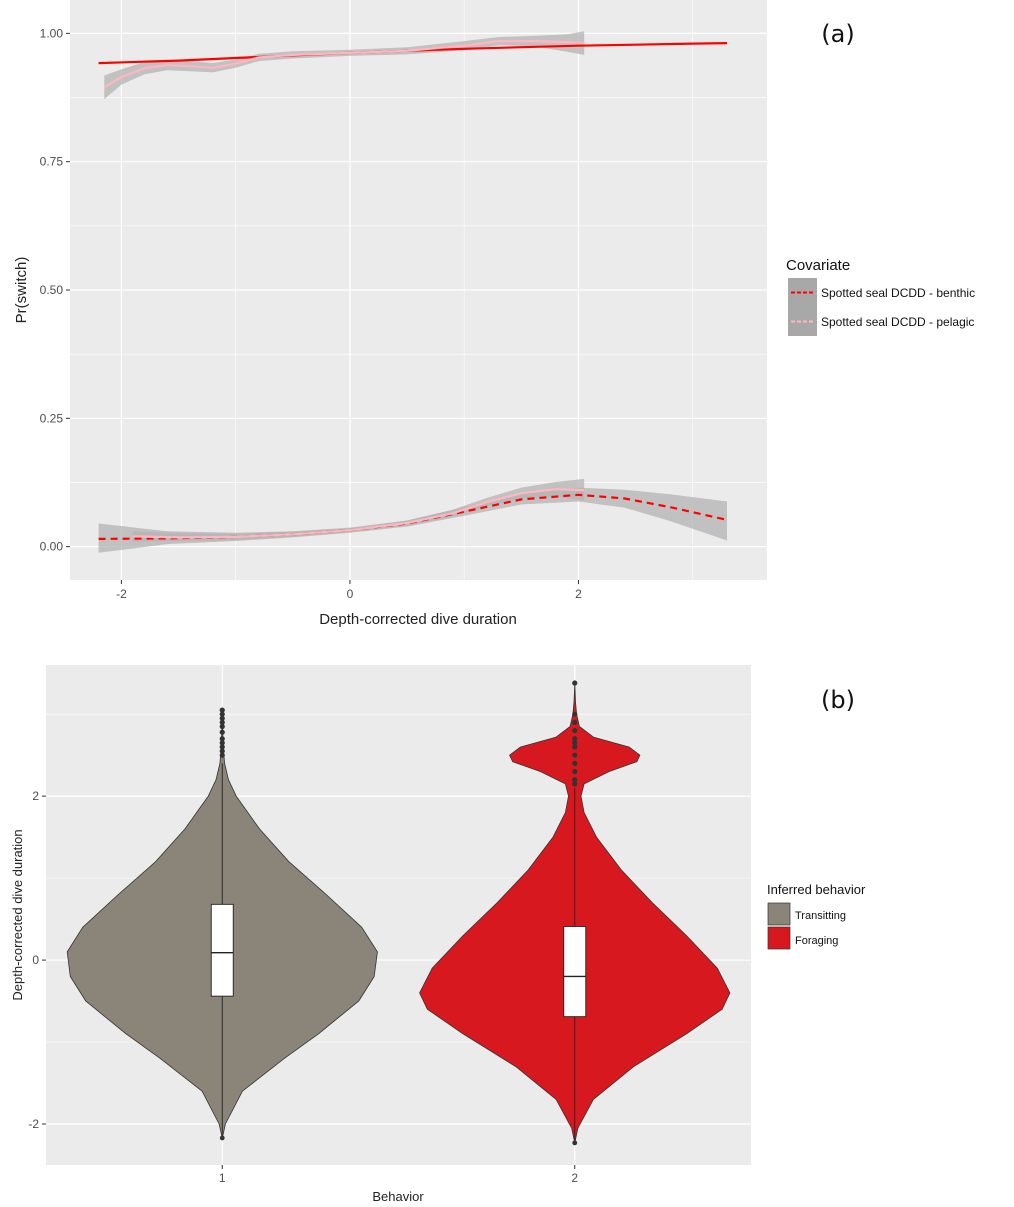  Describe the element at coordinates (898, 293) in the screenshot. I see `legend-label-benthic: Spotted seal DCDD - benthic` at that location.